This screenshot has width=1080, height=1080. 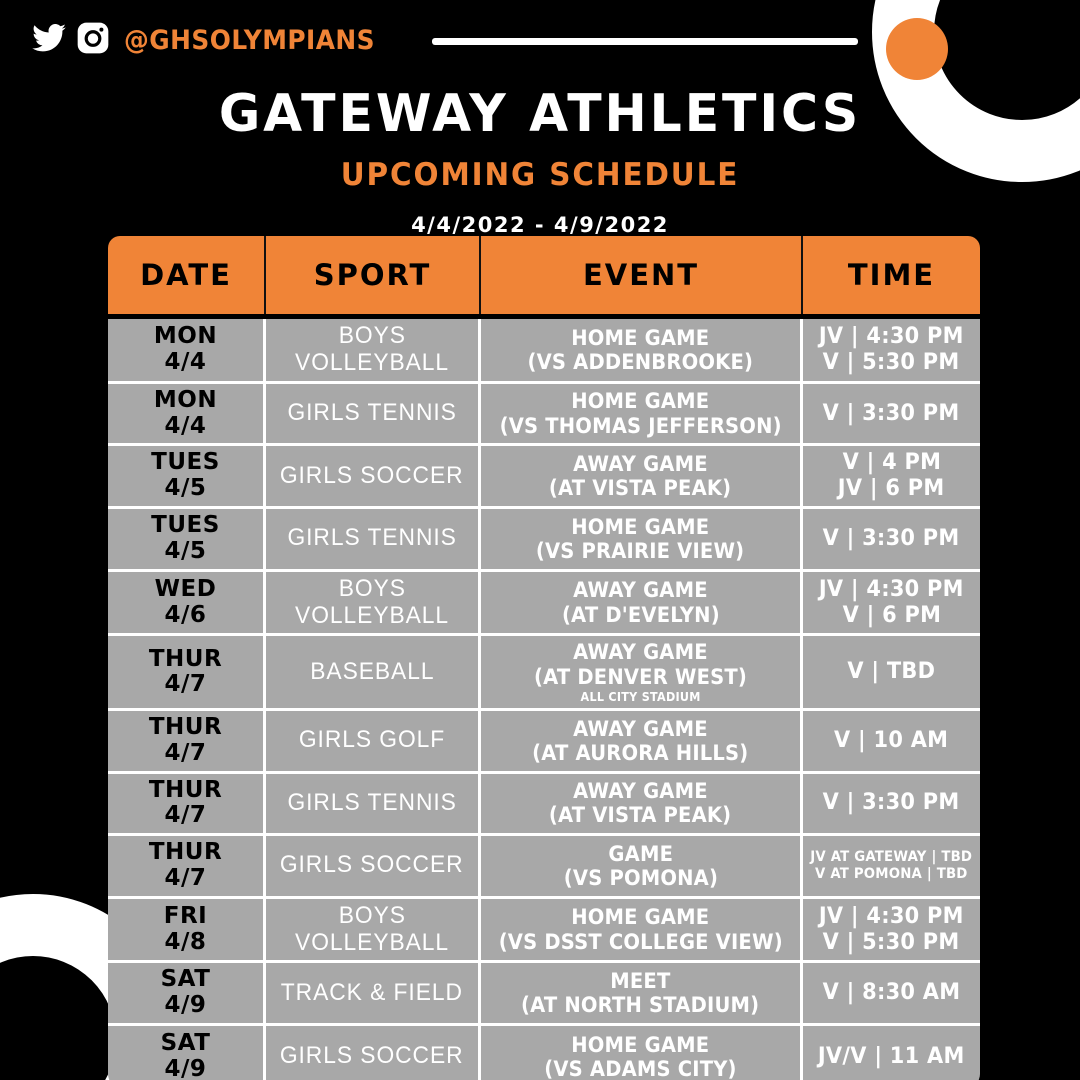 I want to click on sport-name-line1: GIRLS SOCCER, so click(x=372, y=475).